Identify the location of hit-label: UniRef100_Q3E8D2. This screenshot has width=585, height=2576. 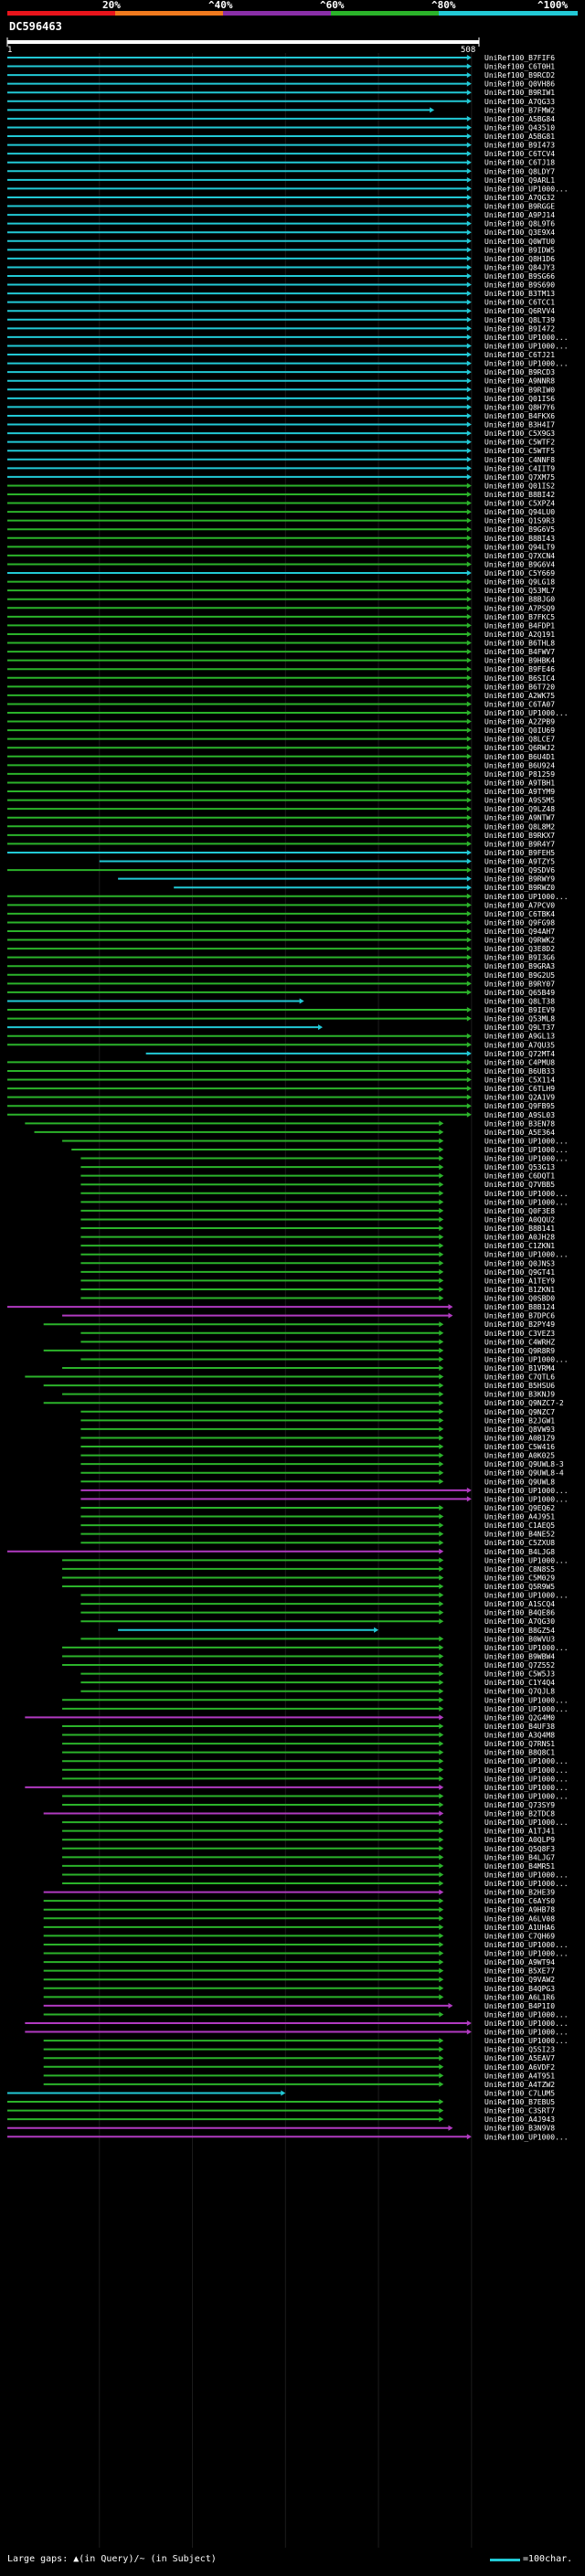
(519, 949).